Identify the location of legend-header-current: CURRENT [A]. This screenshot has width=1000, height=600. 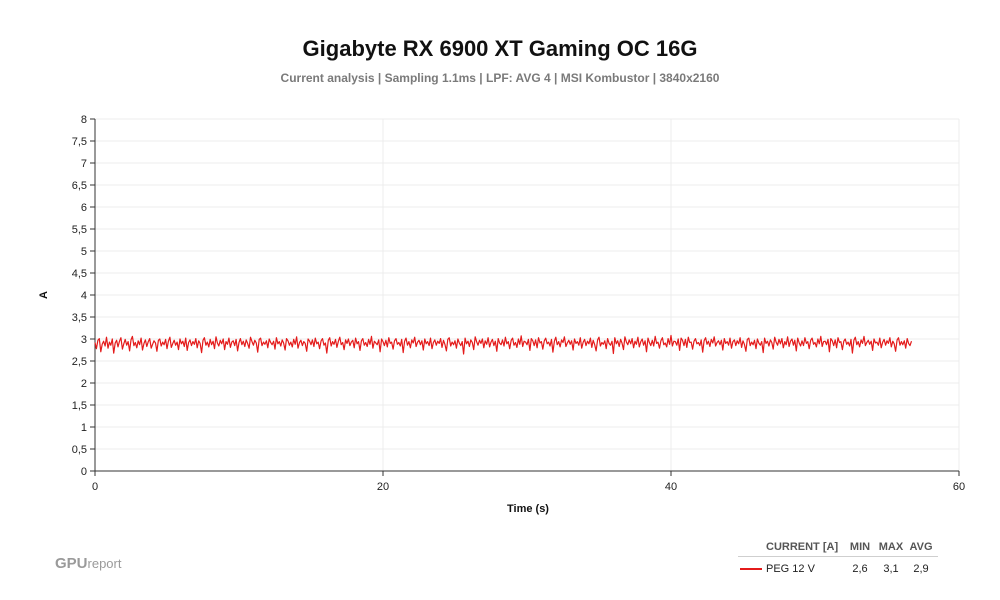
(802, 547).